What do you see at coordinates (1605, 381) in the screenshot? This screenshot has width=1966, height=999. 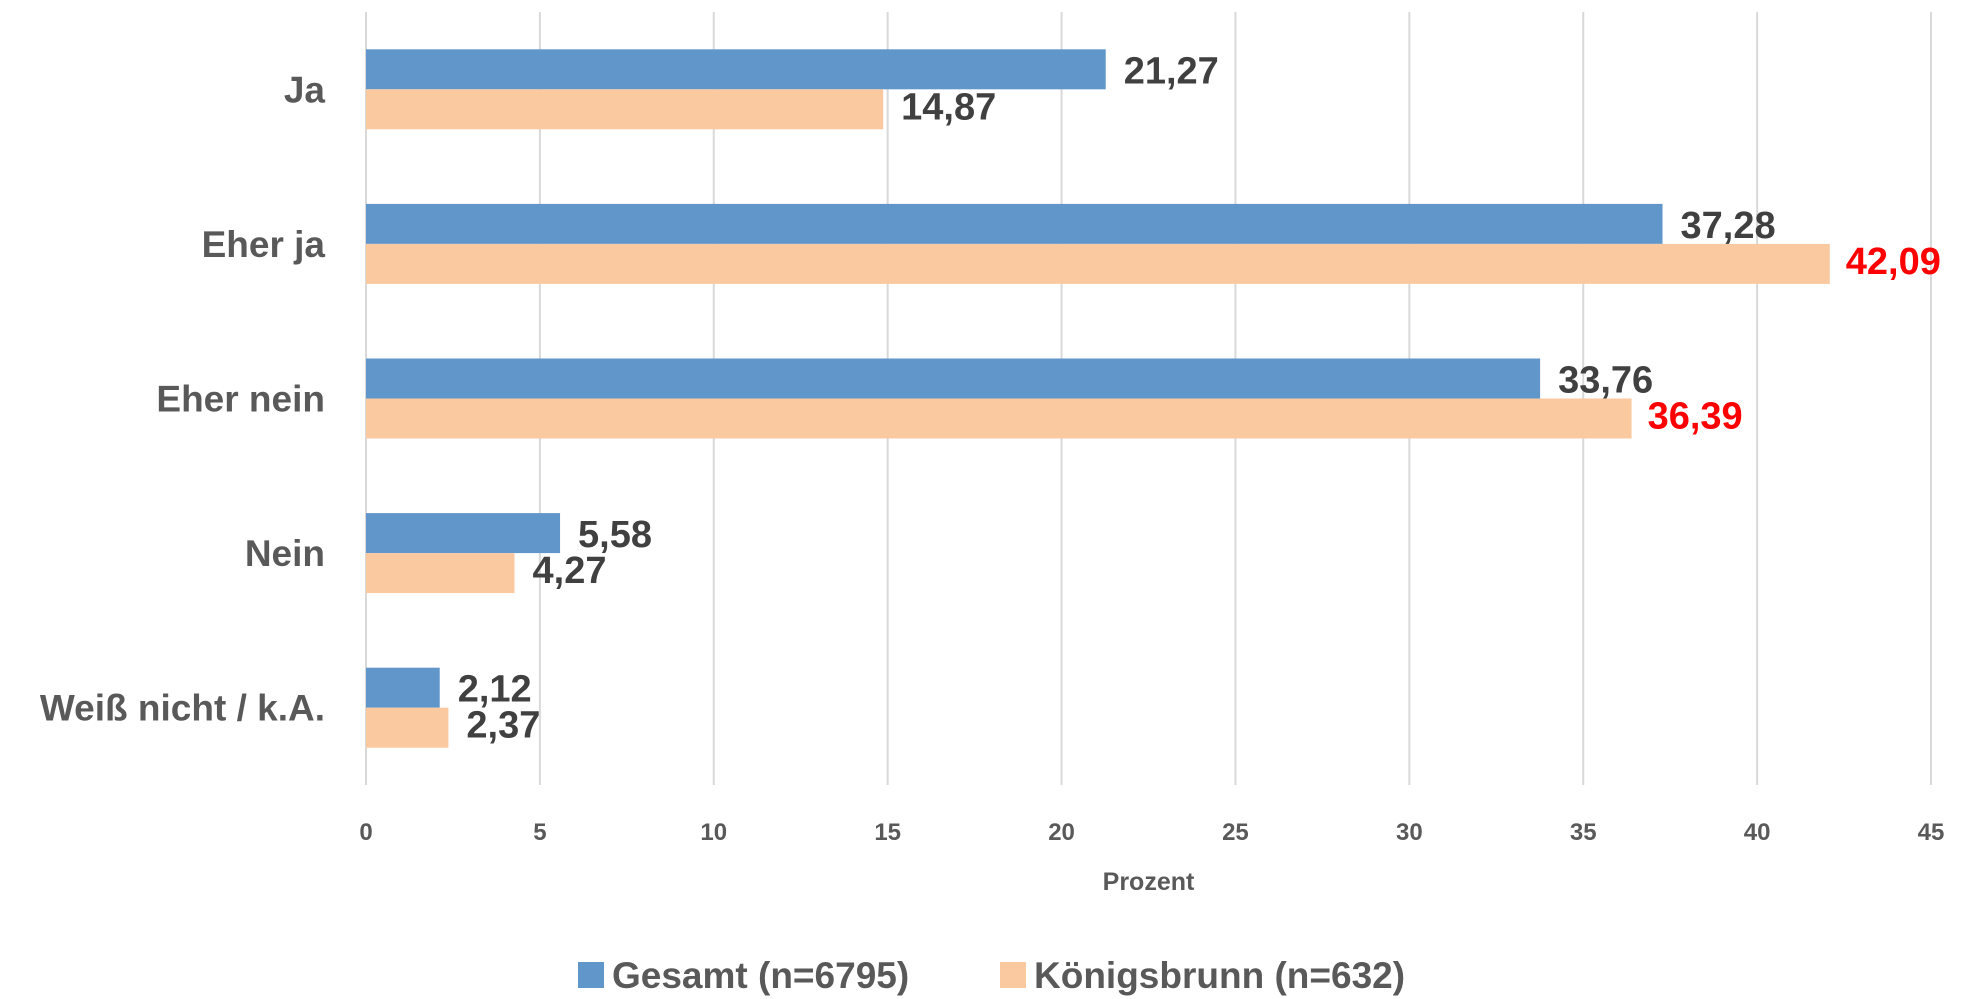 I see `data-label: 33,76` at bounding box center [1605, 381].